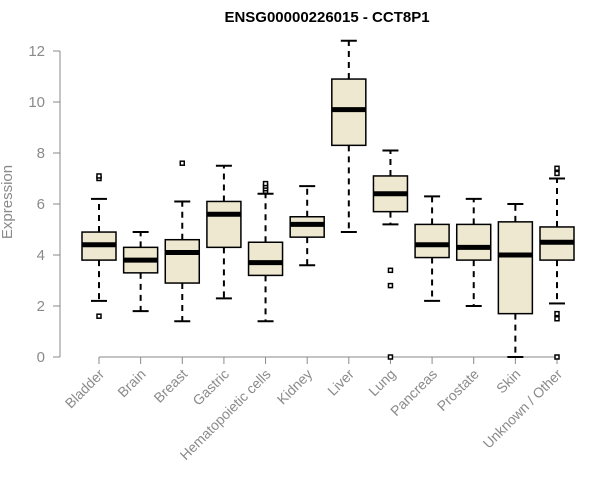  I want to click on x-tick-label: Unknown / Other, so click(523, 409).